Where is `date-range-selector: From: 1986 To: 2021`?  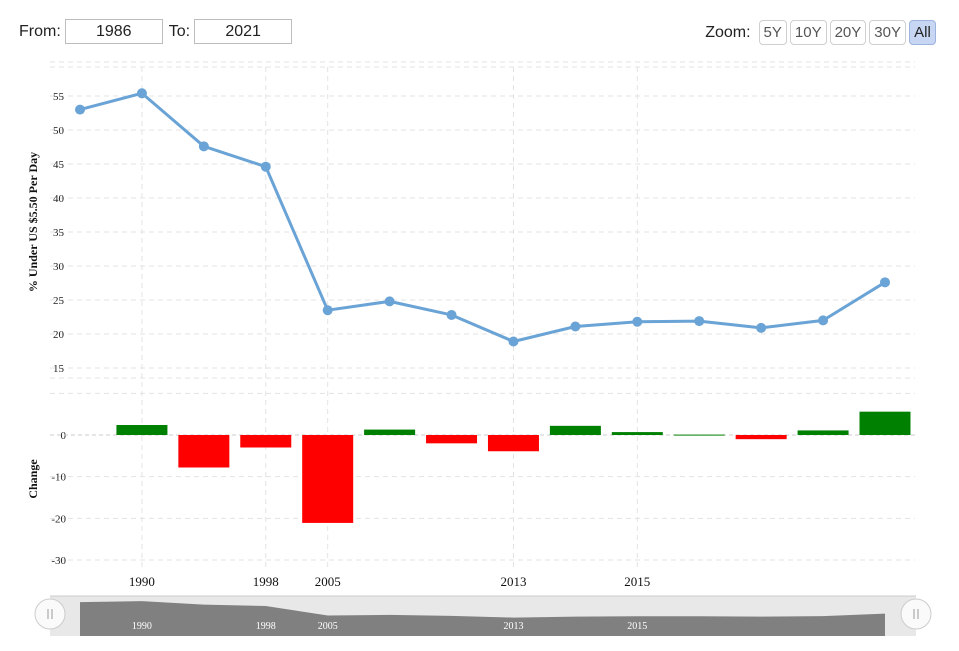 date-range-selector: From: 1986 To: 2021 is located at coordinates (156, 31).